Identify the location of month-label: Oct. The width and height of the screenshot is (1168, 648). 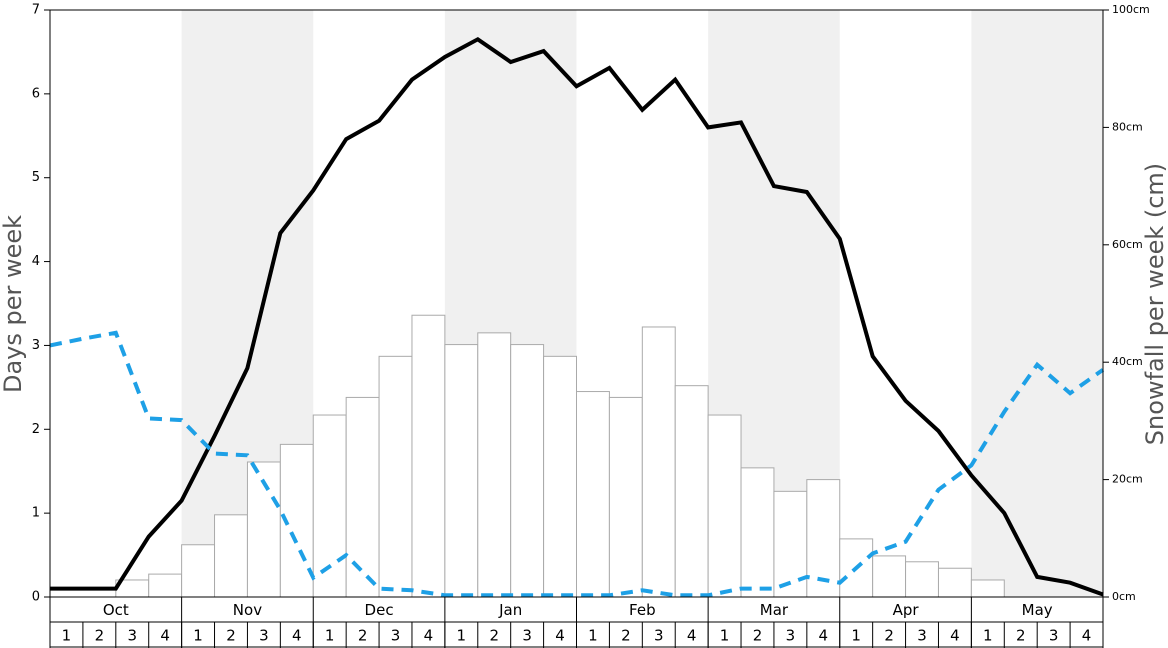
(116, 610).